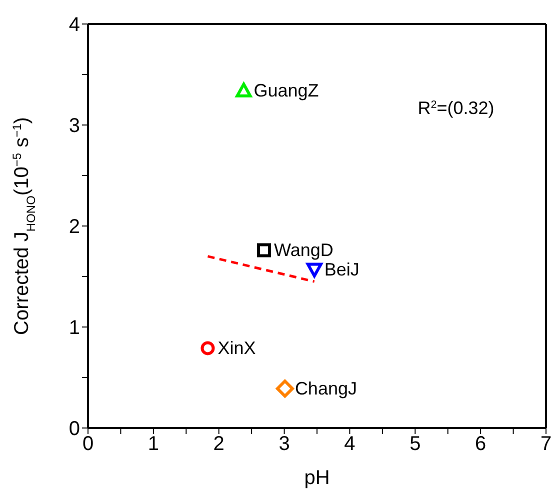 The width and height of the screenshot is (558, 495). Describe the element at coordinates (286, 90) in the screenshot. I see `series-label: GuangZ` at that location.